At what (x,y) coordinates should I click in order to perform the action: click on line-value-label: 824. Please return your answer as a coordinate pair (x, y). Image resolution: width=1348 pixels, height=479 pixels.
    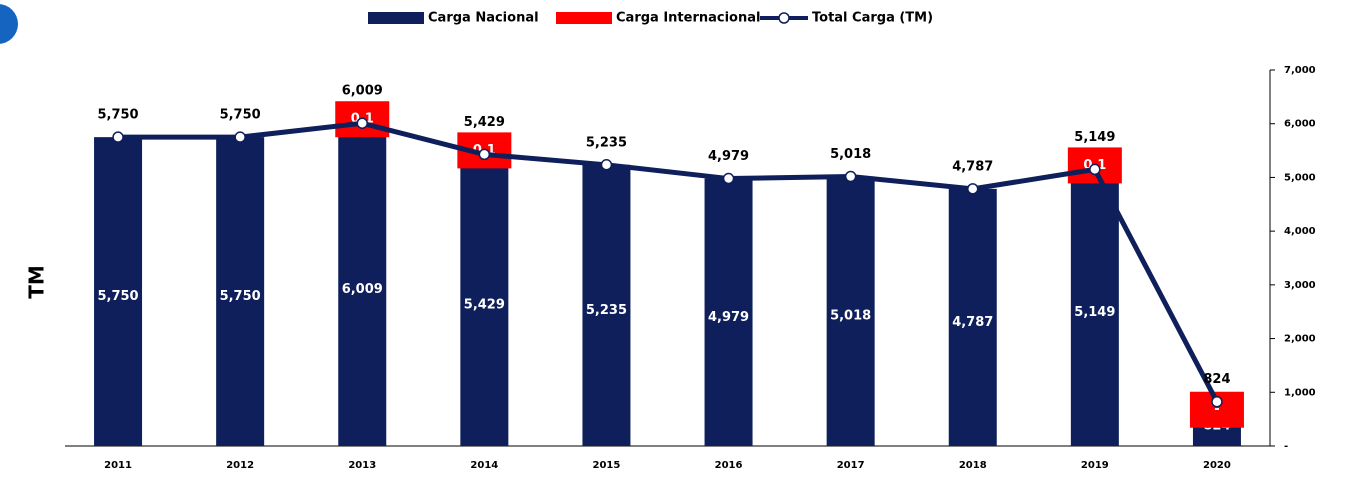
    Looking at the image, I should click on (1216, 379).